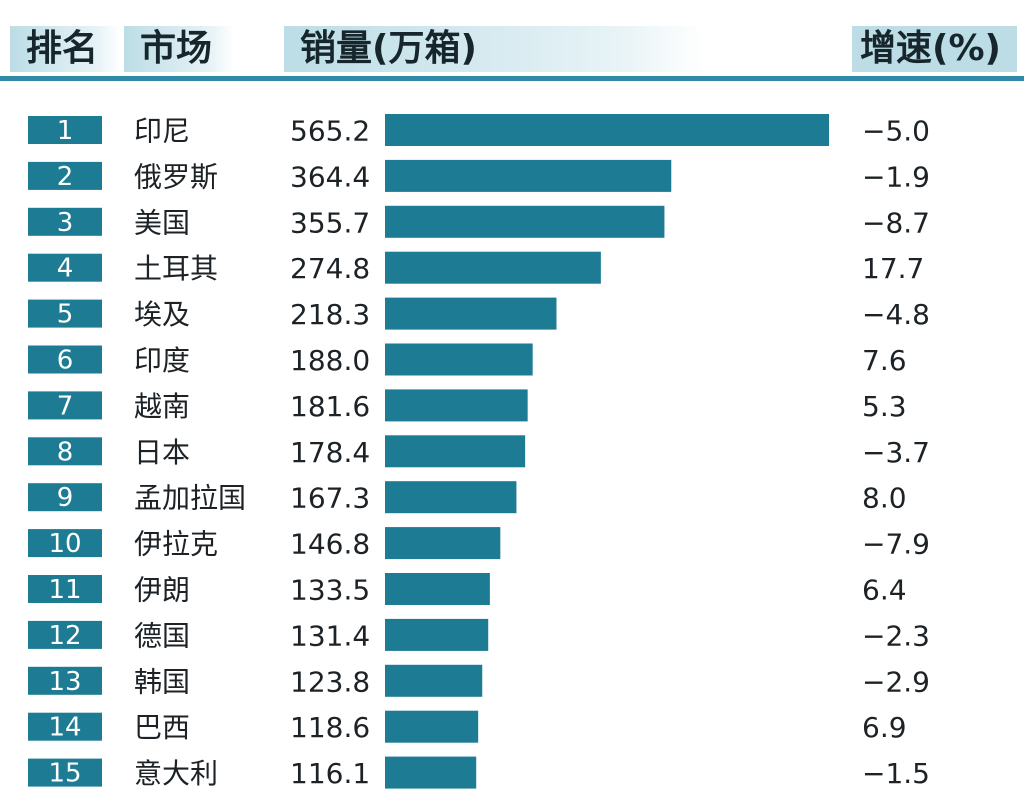 The image size is (1024, 808). I want to click on sales-value-label: 274.8, so click(330, 268).